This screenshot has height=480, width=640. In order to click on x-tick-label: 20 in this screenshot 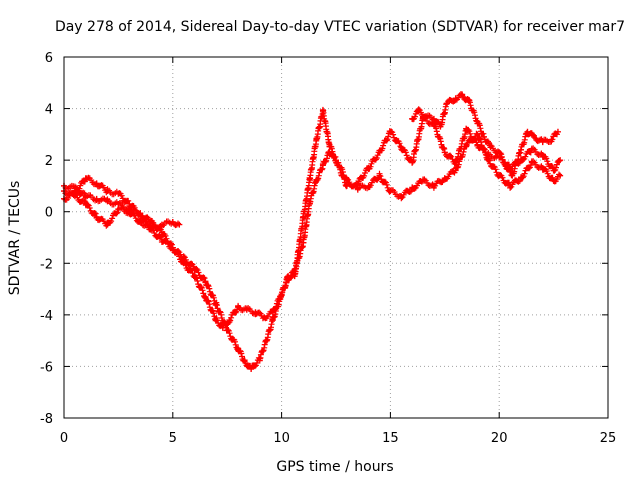, I will do `click(499, 438)`.